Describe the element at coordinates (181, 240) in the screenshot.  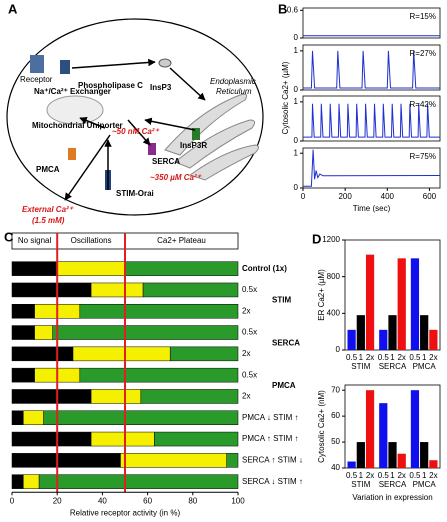
I see `region-label: Ca2+ Plateau` at that location.